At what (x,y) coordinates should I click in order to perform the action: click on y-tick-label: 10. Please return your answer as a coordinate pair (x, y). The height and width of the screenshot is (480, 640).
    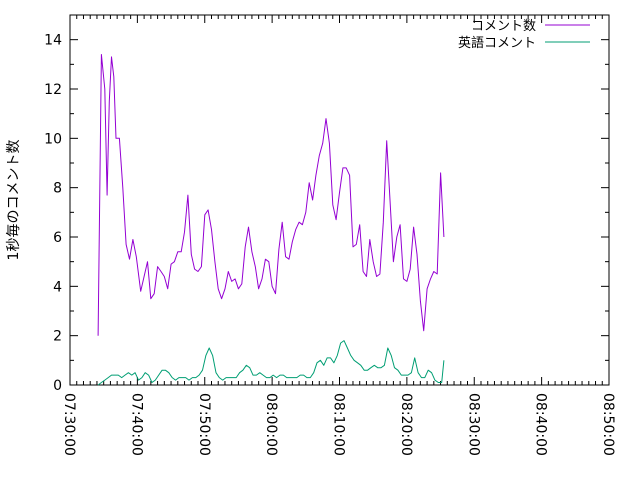
    Looking at the image, I should click on (53, 139).